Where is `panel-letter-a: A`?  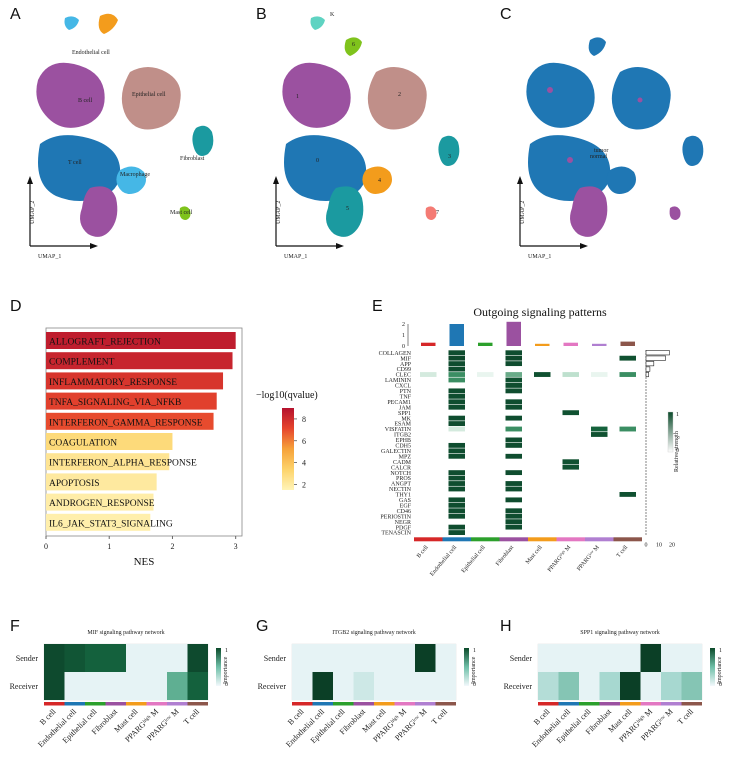 panel-letter-a: A is located at coordinates (15, 14).